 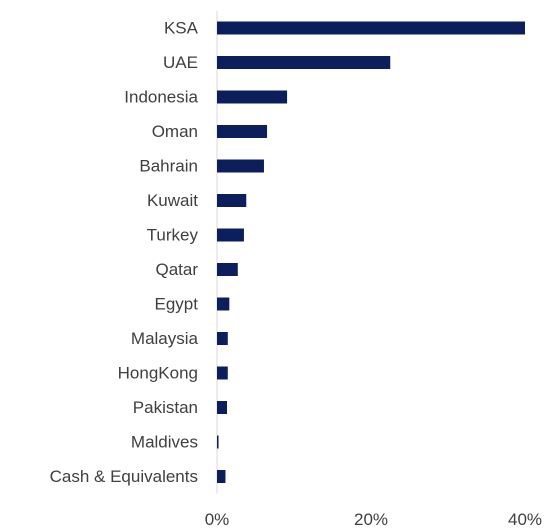 What do you see at coordinates (164, 442) in the screenshot?
I see `category-label: Maldives` at bounding box center [164, 442].